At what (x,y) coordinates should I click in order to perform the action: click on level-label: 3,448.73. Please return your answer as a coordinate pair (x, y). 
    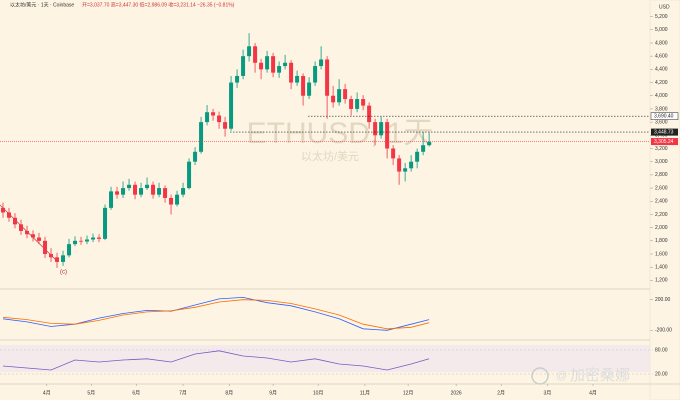
    Looking at the image, I should click on (664, 132).